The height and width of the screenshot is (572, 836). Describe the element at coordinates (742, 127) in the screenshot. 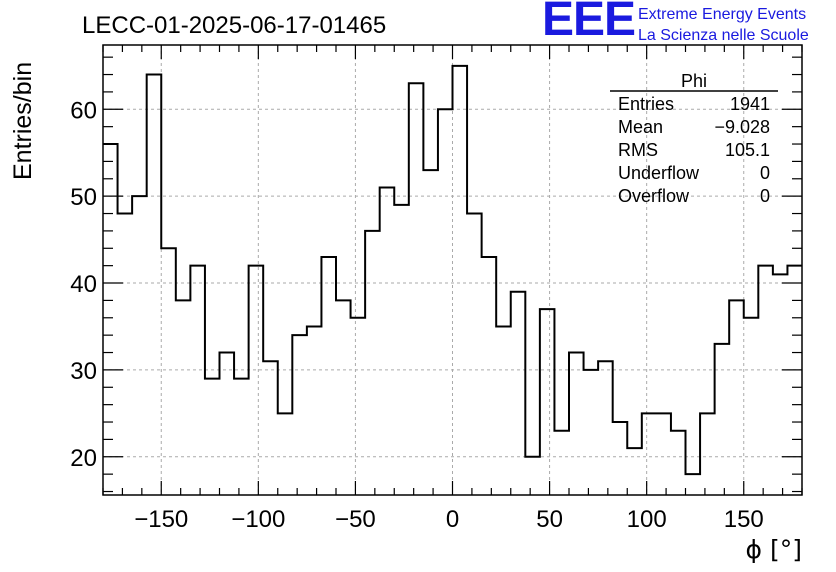

I see `stats-row-value: −9.028` at that location.